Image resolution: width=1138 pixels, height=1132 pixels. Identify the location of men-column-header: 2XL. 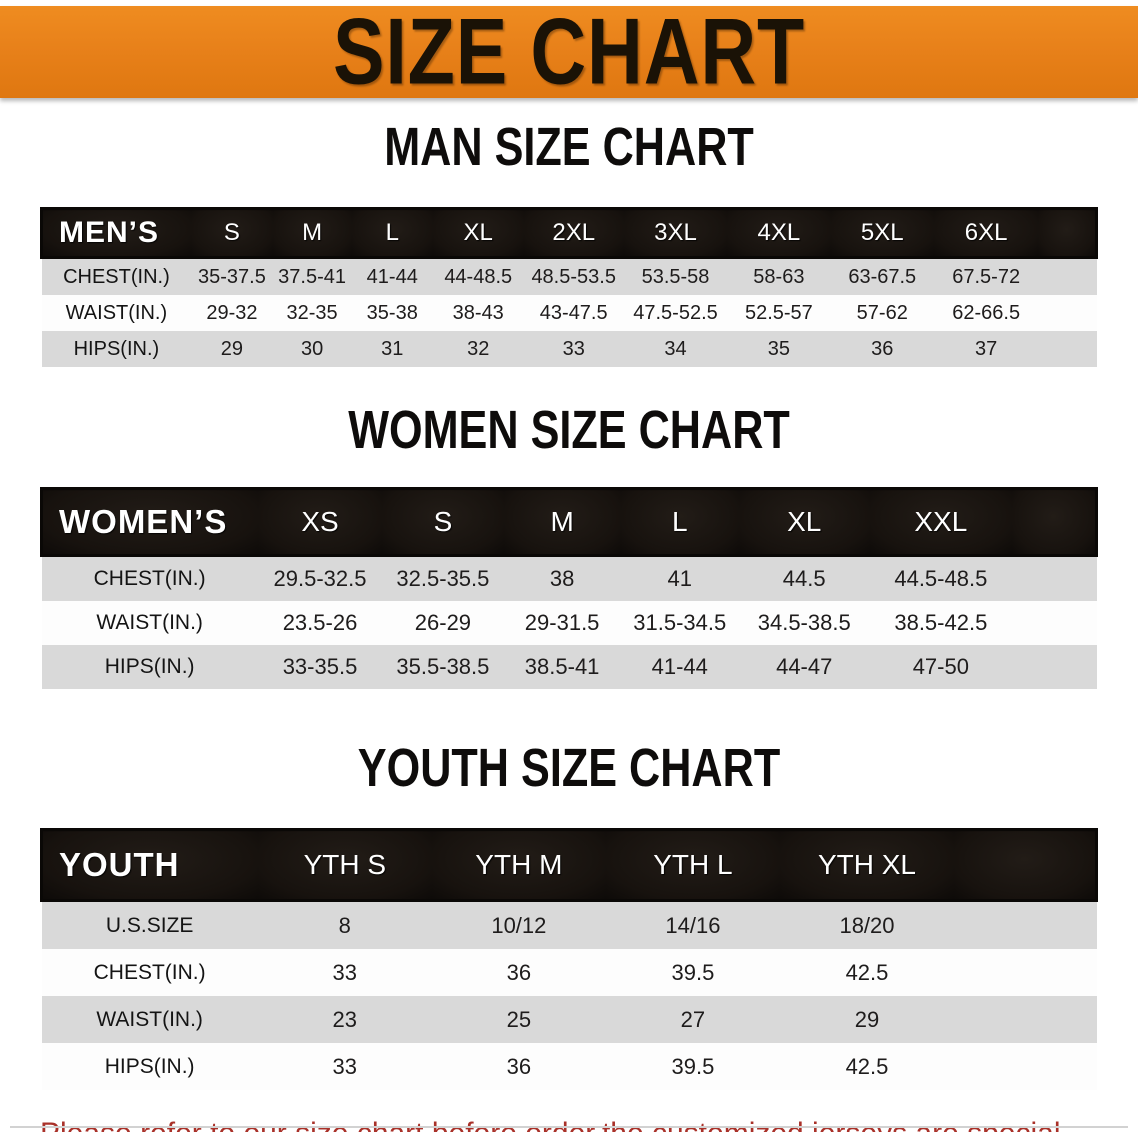
(573, 233).